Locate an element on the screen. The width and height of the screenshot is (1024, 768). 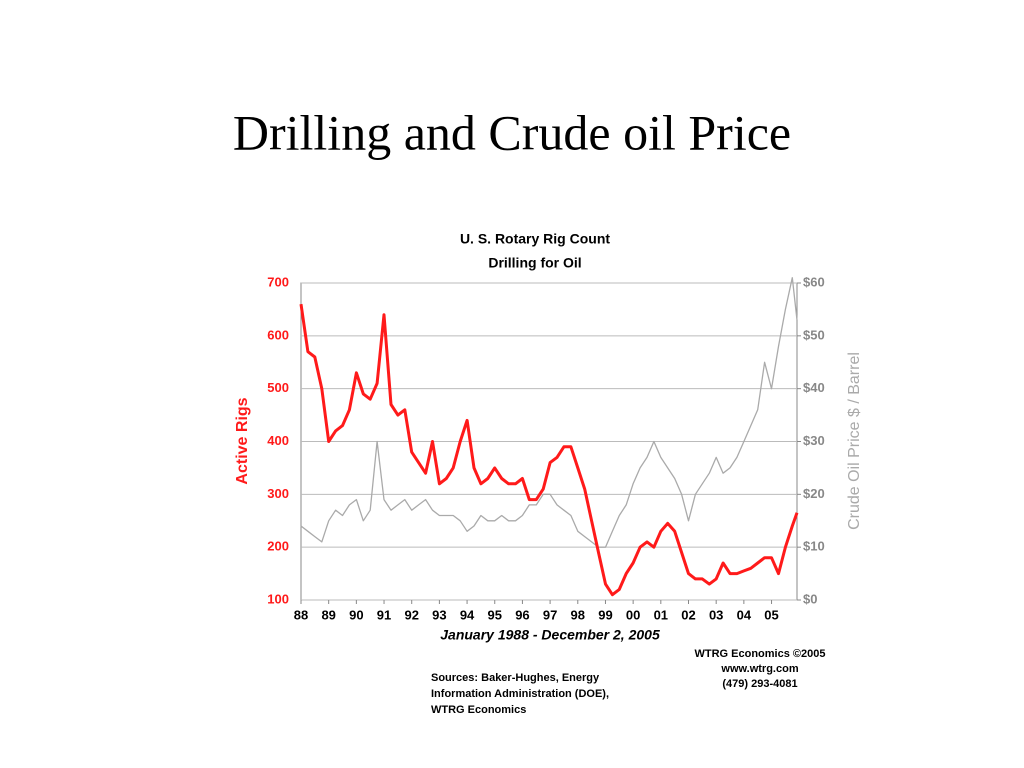
y-tick-label: 700 is located at coordinates (278, 281).